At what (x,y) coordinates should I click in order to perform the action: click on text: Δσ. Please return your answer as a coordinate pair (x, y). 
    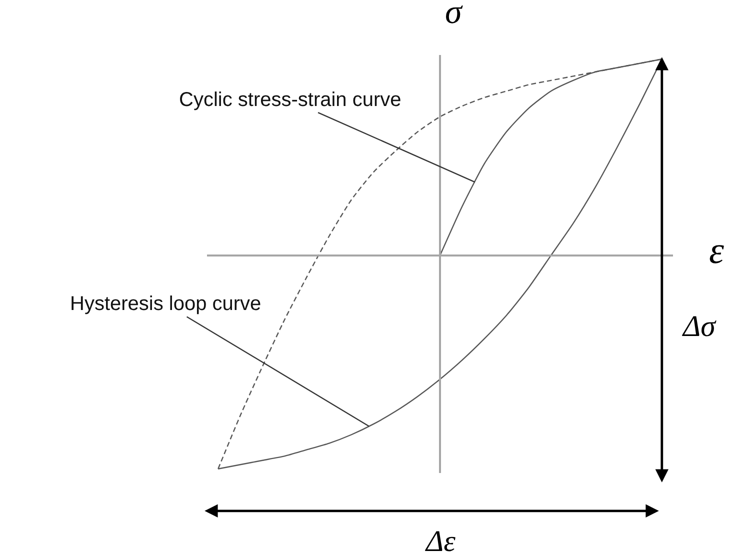
    Looking at the image, I should click on (699, 326).